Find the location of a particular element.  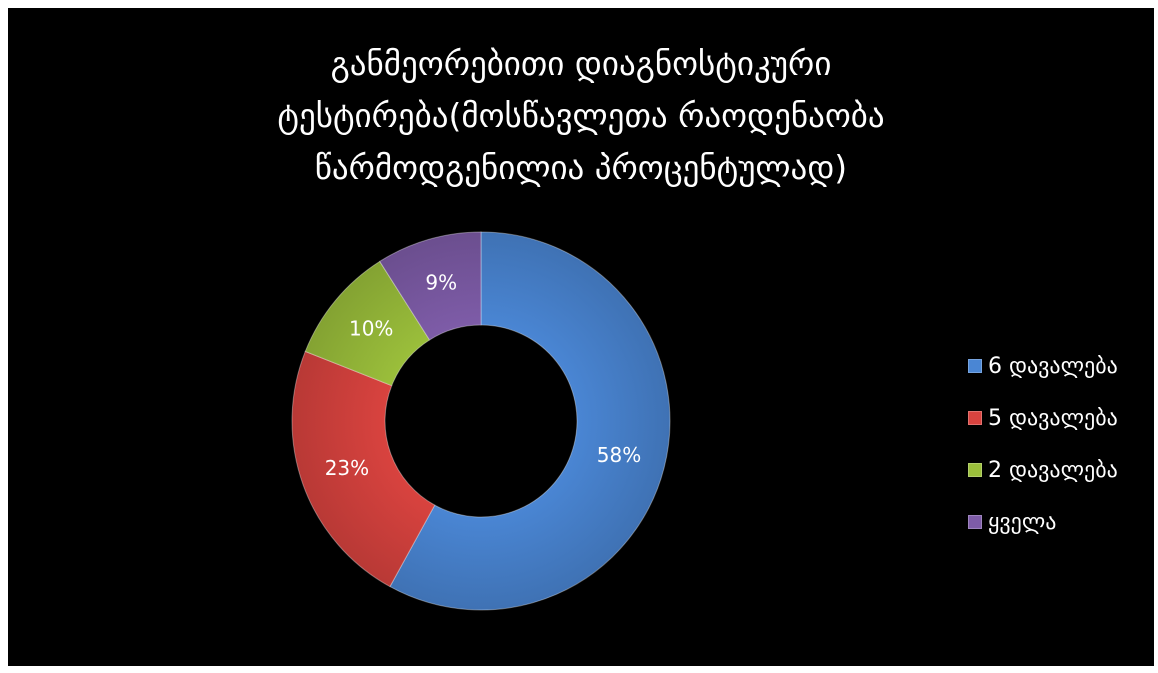

legend-label: 2 დავალება is located at coordinates (1053, 470).